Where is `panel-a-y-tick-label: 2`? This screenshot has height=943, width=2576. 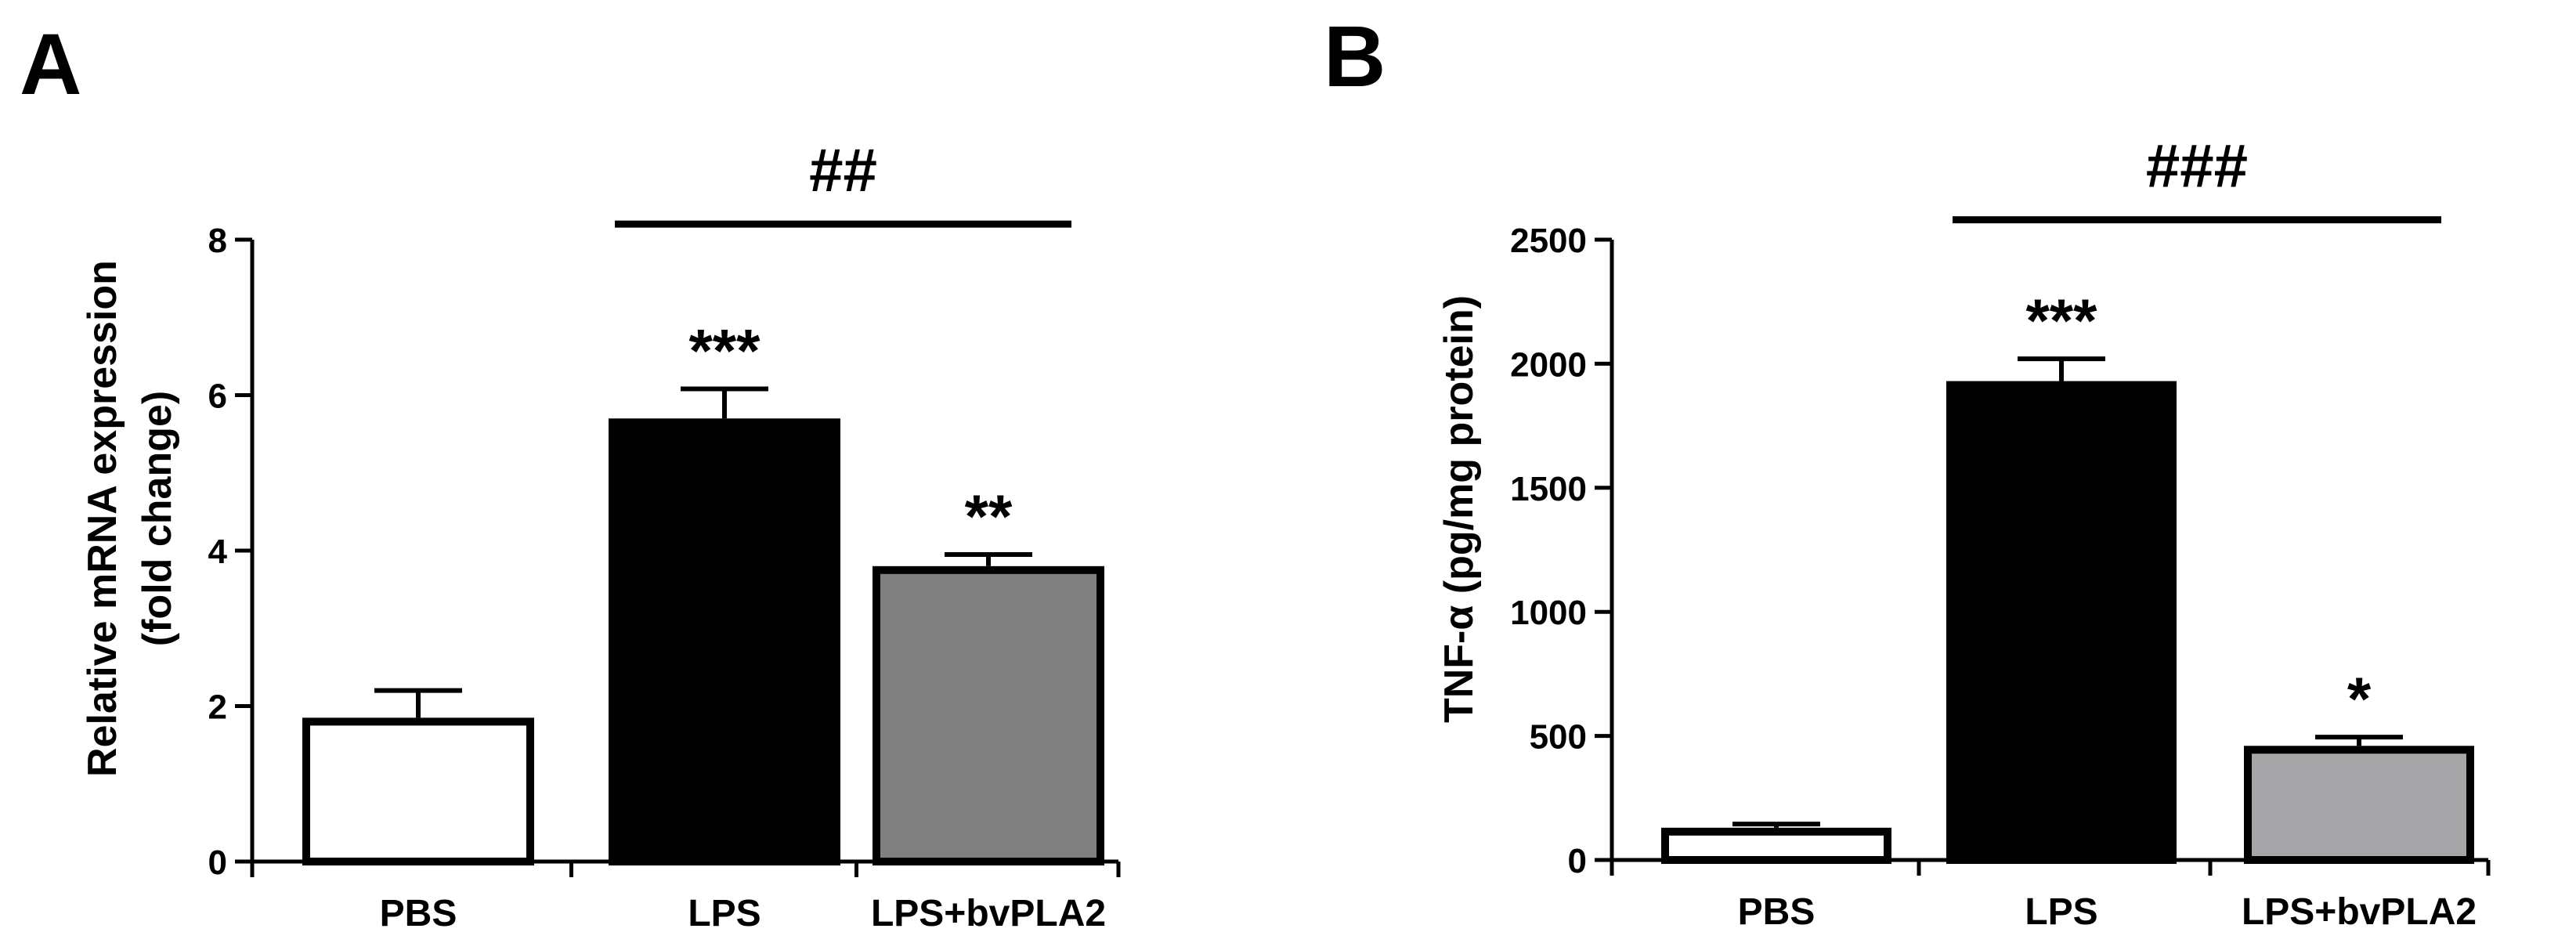 panel-a-y-tick-label: 2 is located at coordinates (217, 707).